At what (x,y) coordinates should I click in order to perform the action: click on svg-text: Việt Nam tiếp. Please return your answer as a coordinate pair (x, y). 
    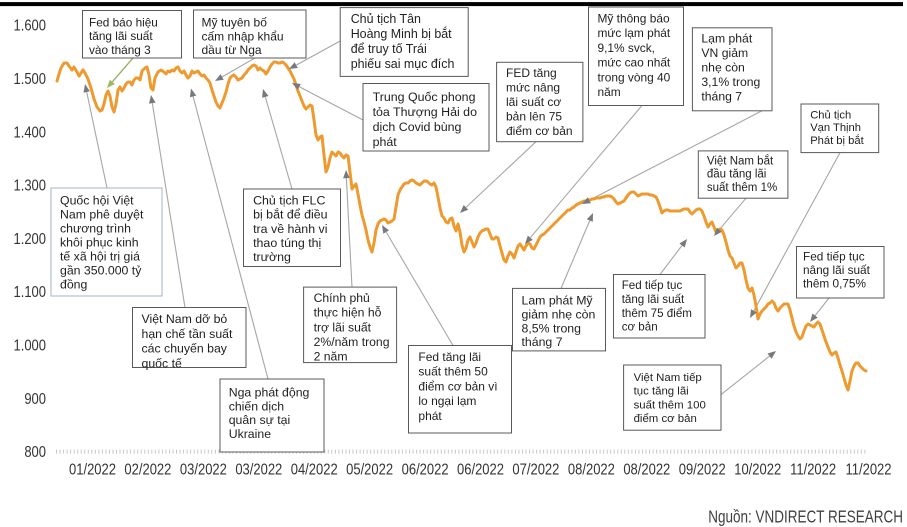
    Looking at the image, I should click on (668, 378).